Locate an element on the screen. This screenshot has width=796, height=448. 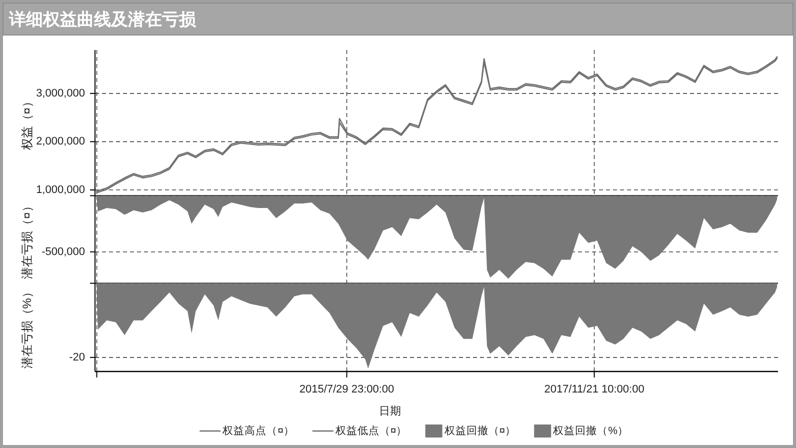
x-axis-title: 日期 is located at coordinates (390, 412).